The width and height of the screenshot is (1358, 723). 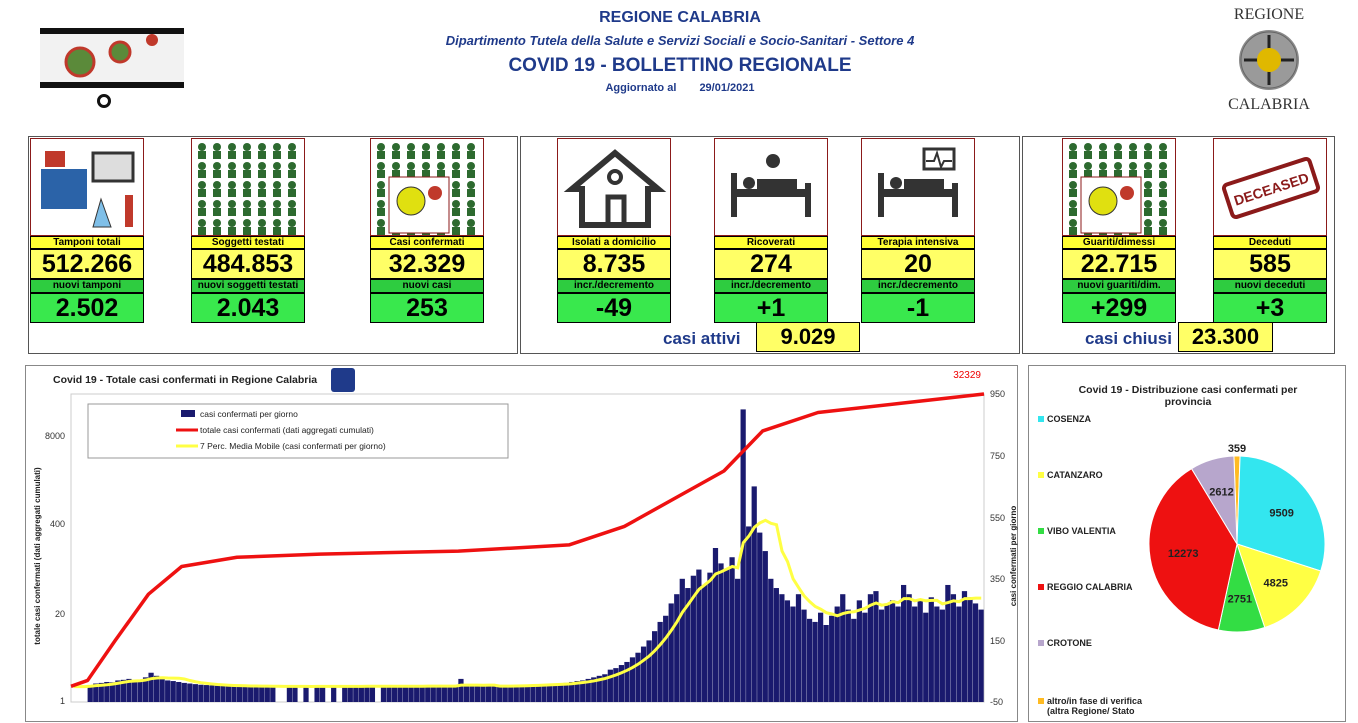 I want to click on right-tick-label: -50, so click(x=996, y=702).